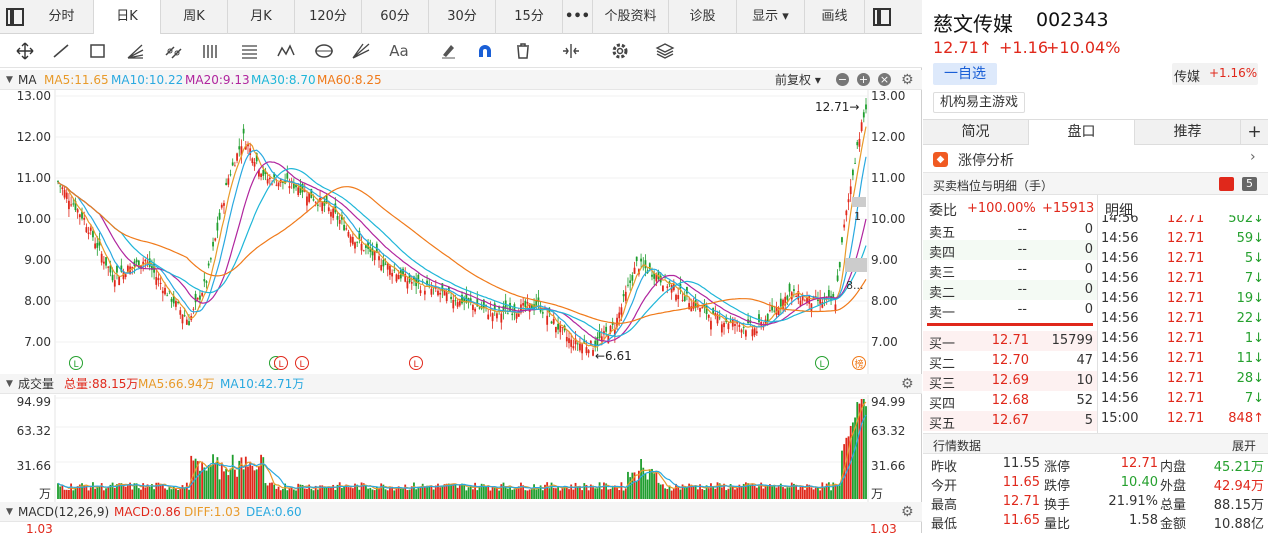 The image size is (1268, 536). What do you see at coordinates (324, 51) in the screenshot?
I see `ellipse-tool-icon` at bounding box center [324, 51].